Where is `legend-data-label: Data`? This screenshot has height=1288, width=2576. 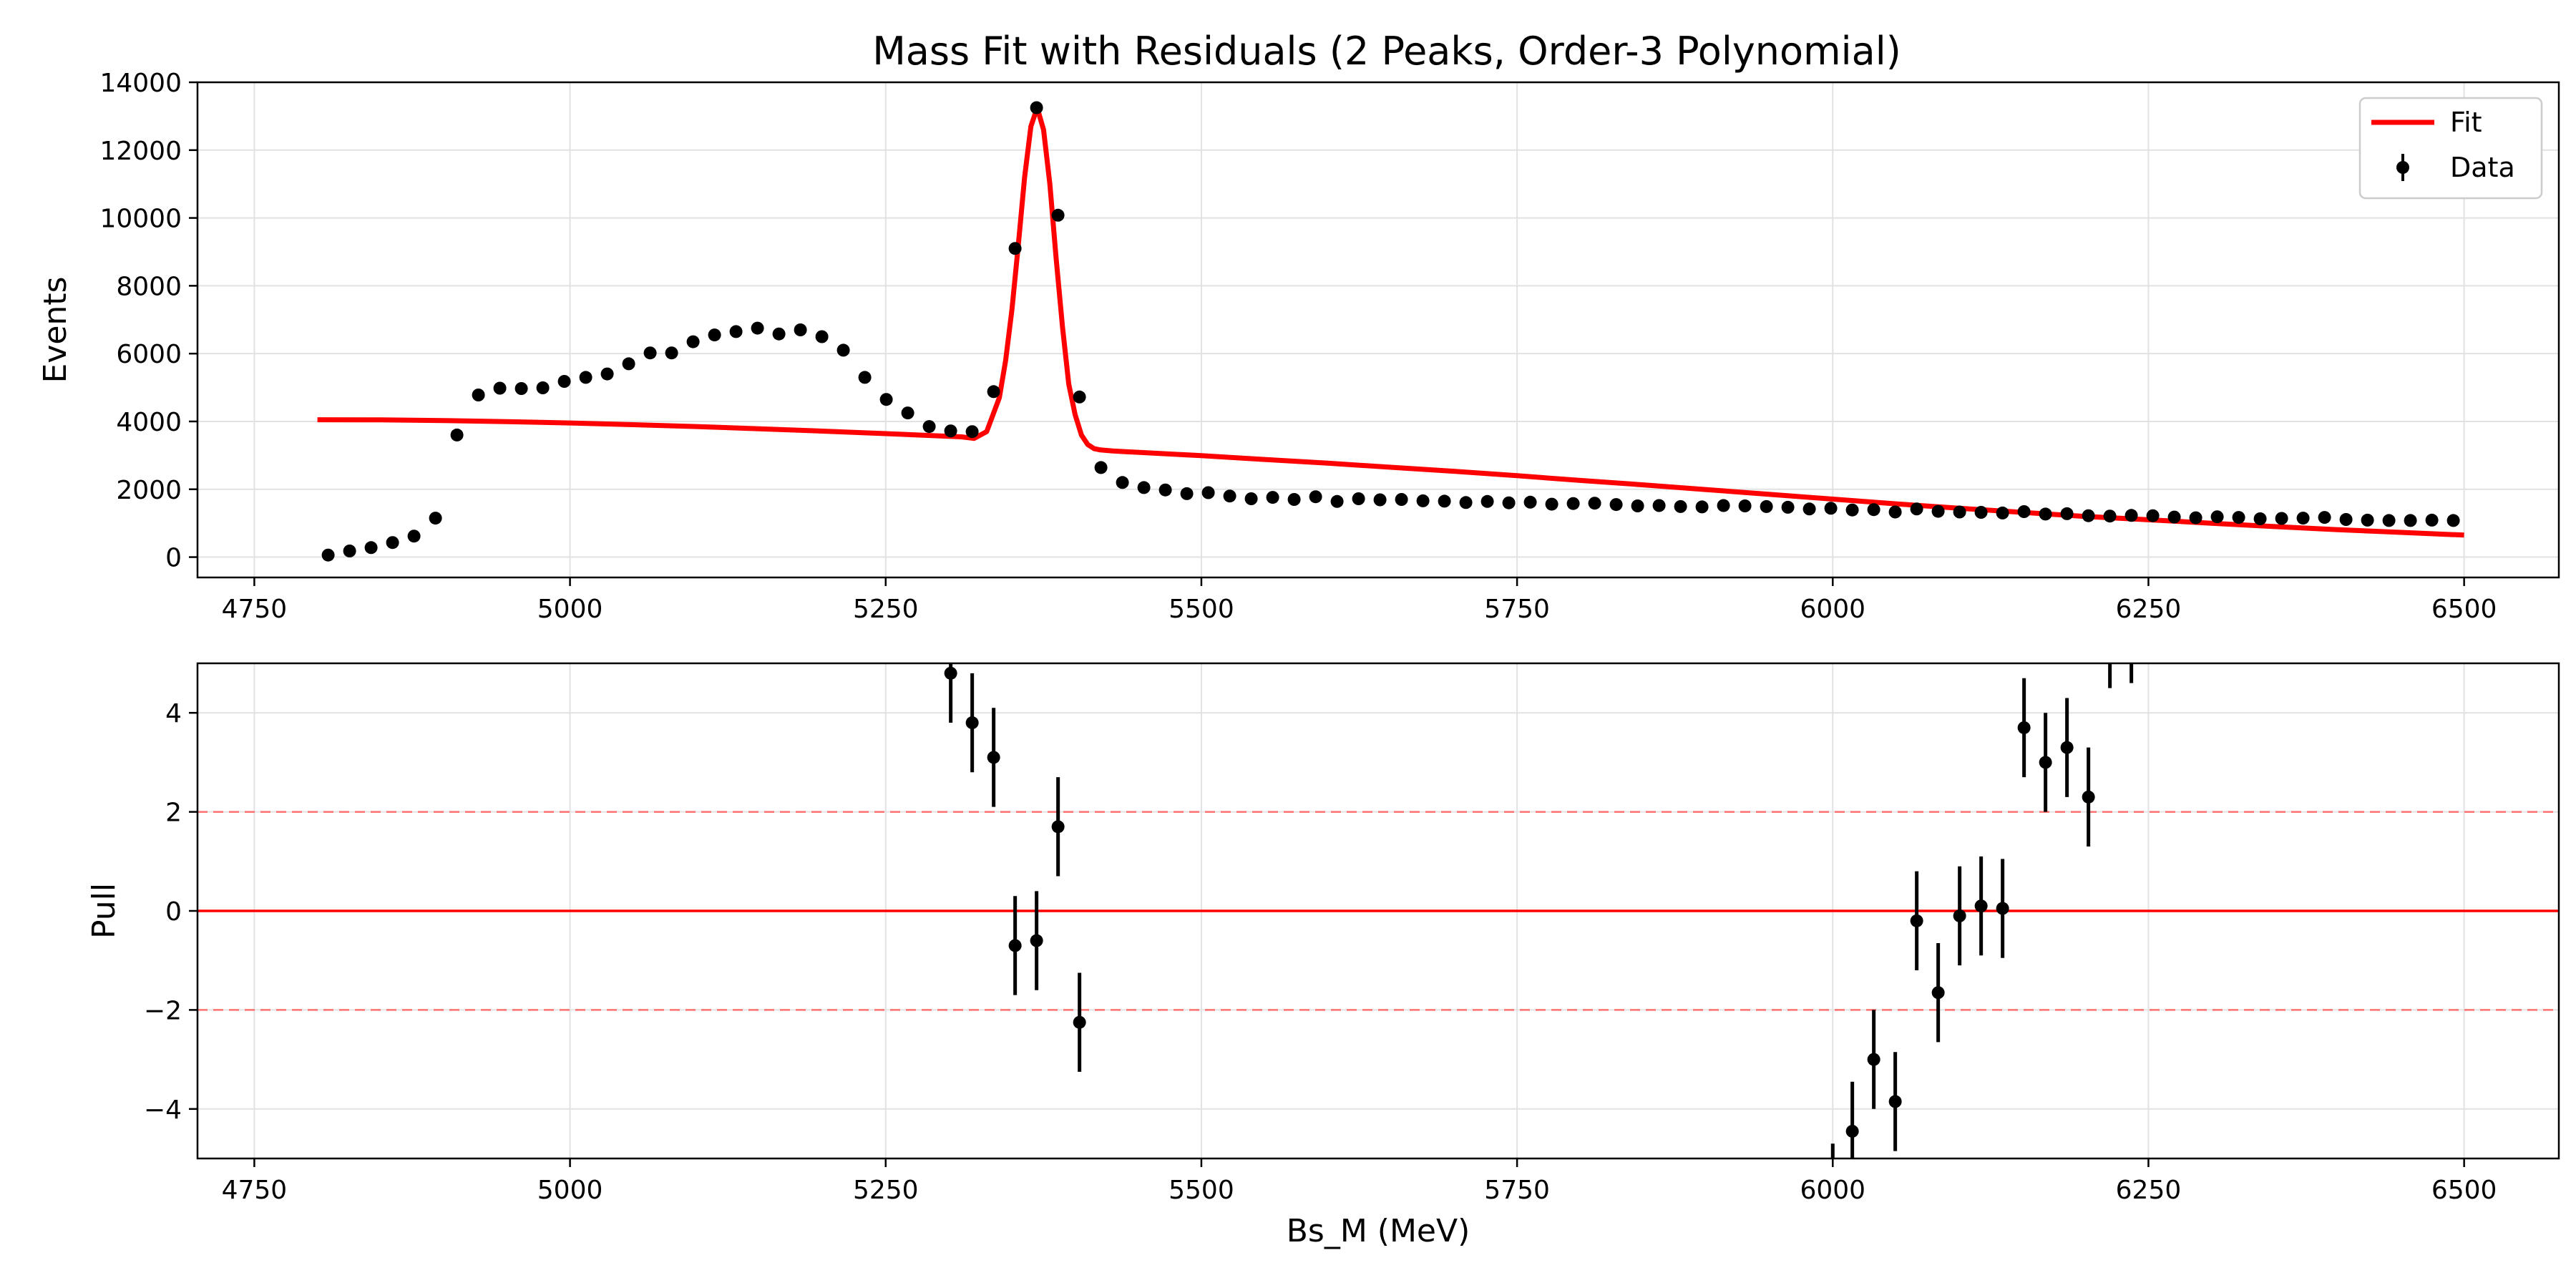 legend-data-label: Data is located at coordinates (2482, 167).